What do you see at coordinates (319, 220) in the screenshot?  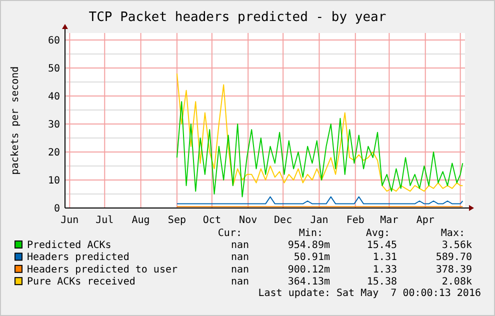 I see `x-tick-label: Jan` at bounding box center [319, 220].